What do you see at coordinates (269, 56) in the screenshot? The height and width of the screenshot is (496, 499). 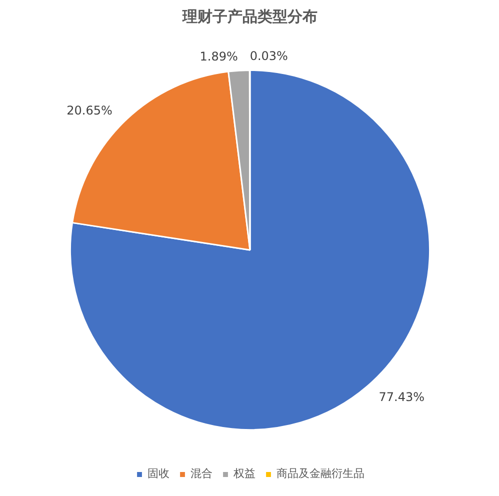 I see `data-label: 0.03%` at bounding box center [269, 56].